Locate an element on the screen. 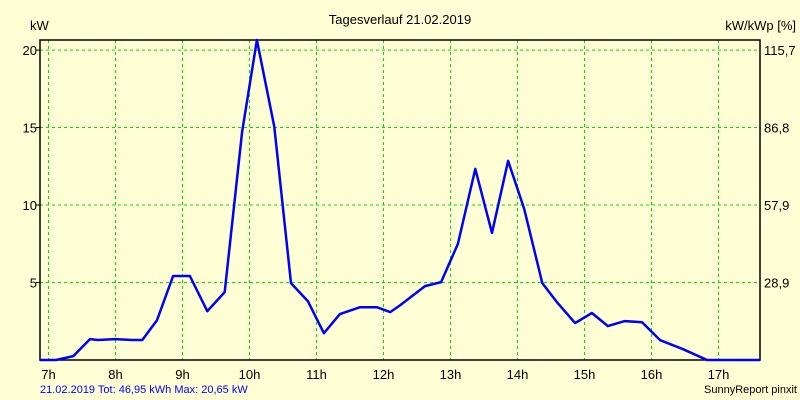 The height and width of the screenshot is (400, 800). x-tick-label: 16h is located at coordinates (652, 374).